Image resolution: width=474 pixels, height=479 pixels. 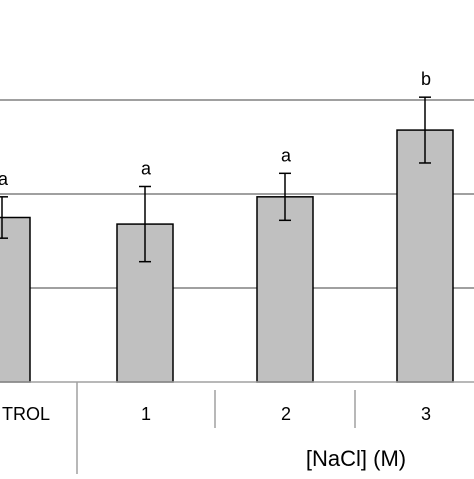 What do you see at coordinates (426, 414) in the screenshot?
I see `x-tick-label-3: 3` at bounding box center [426, 414].